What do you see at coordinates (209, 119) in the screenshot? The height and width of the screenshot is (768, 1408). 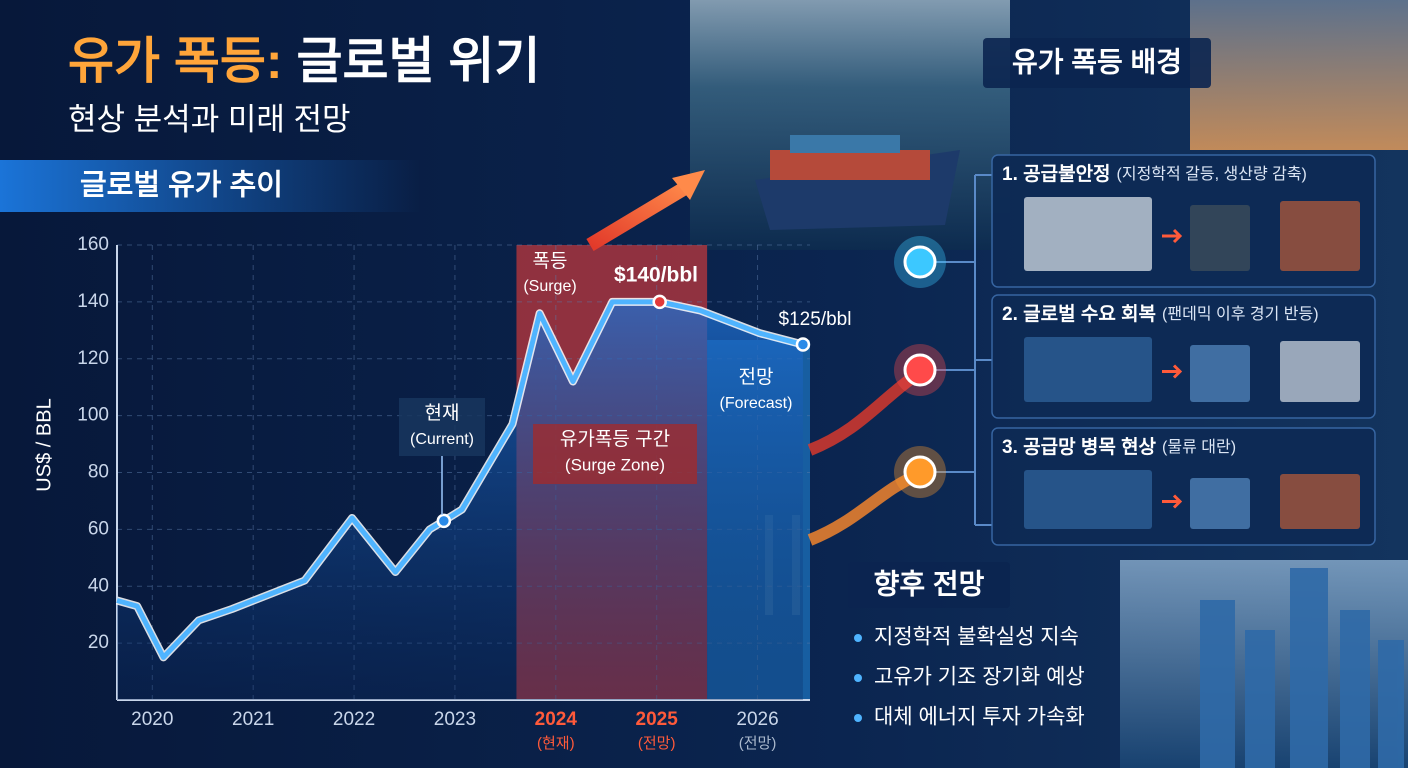 I see `subtitle: 현상 분석과 미래 전망` at bounding box center [209, 119].